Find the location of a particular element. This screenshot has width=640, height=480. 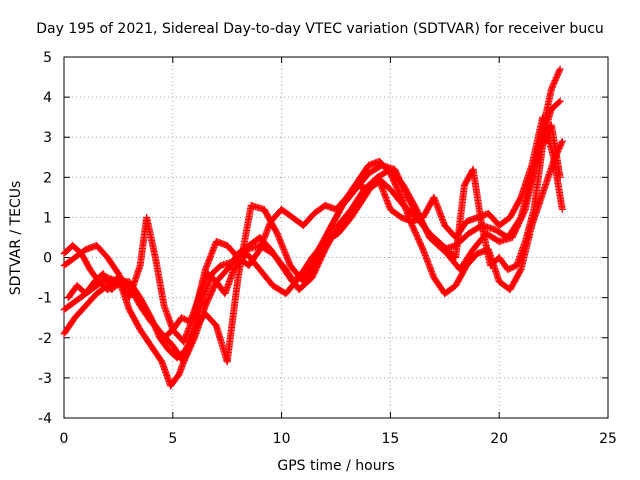

x-tick-label: 15 is located at coordinates (390, 439).